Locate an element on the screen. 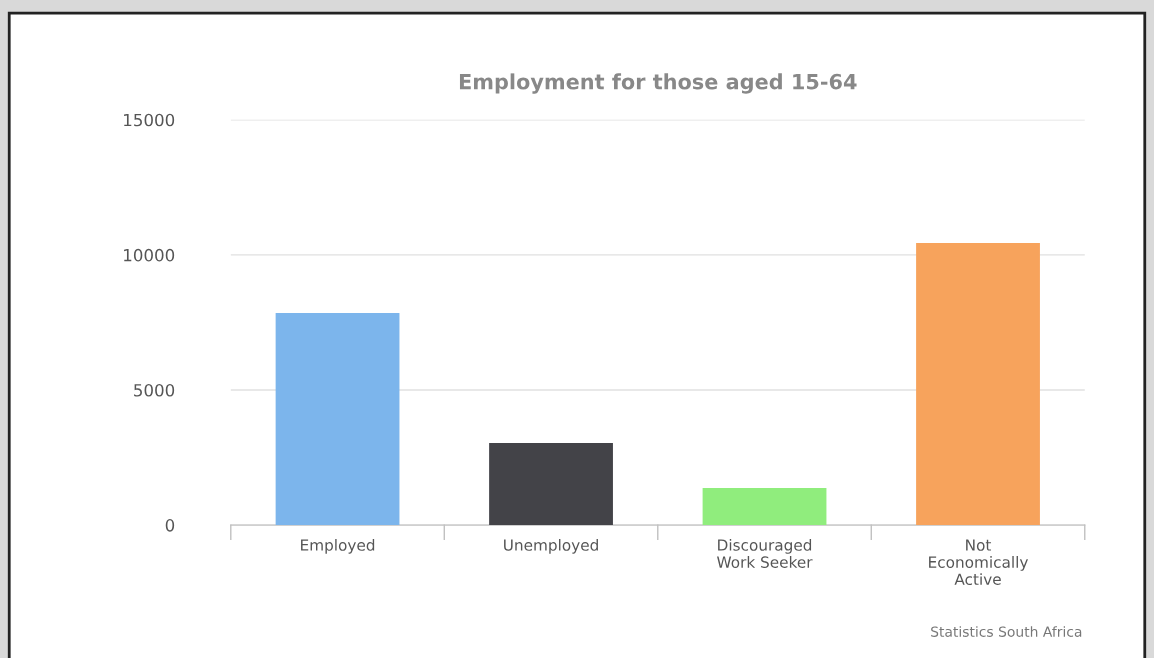 The width and height of the screenshot is (1154, 658). y-tick-label: 10000 is located at coordinates (149, 255).